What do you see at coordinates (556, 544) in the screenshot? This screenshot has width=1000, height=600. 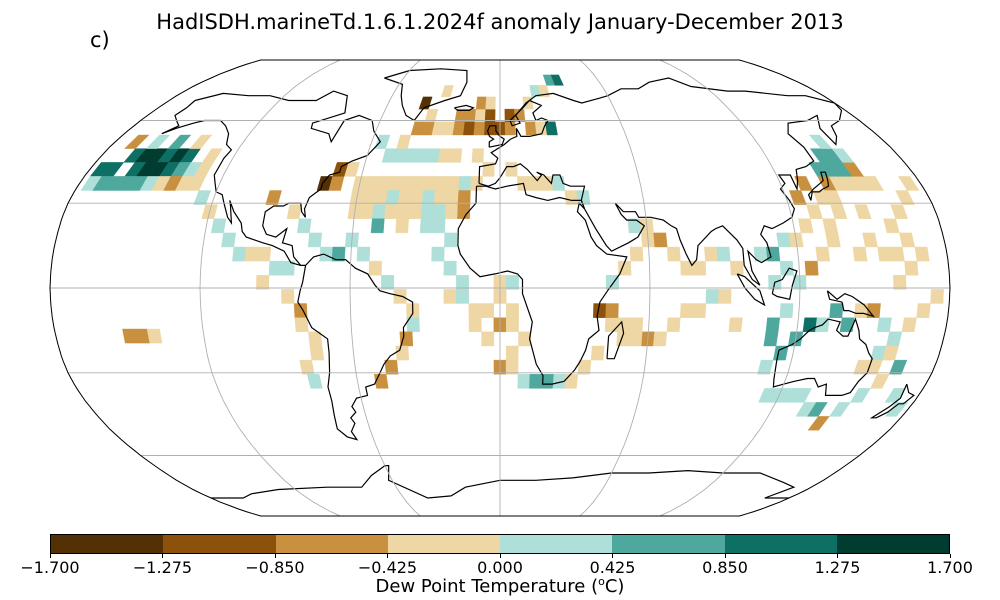 I see `colorbar-segment` at bounding box center [556, 544].